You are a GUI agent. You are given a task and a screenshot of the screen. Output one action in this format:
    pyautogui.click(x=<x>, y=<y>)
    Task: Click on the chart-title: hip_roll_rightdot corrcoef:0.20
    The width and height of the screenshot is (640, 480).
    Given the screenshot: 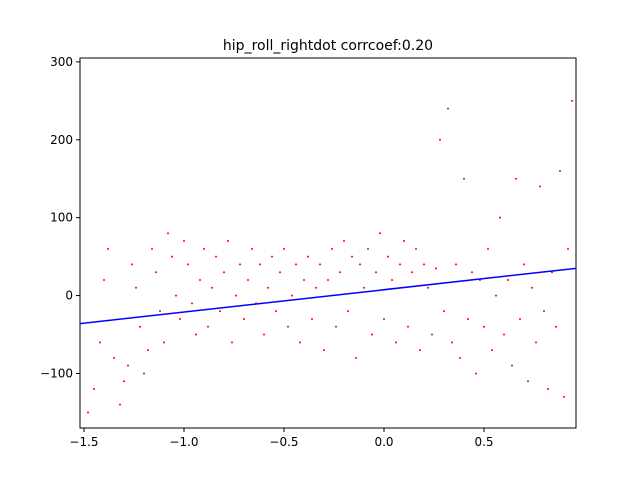 What is the action you would take?
    pyautogui.click(x=328, y=46)
    